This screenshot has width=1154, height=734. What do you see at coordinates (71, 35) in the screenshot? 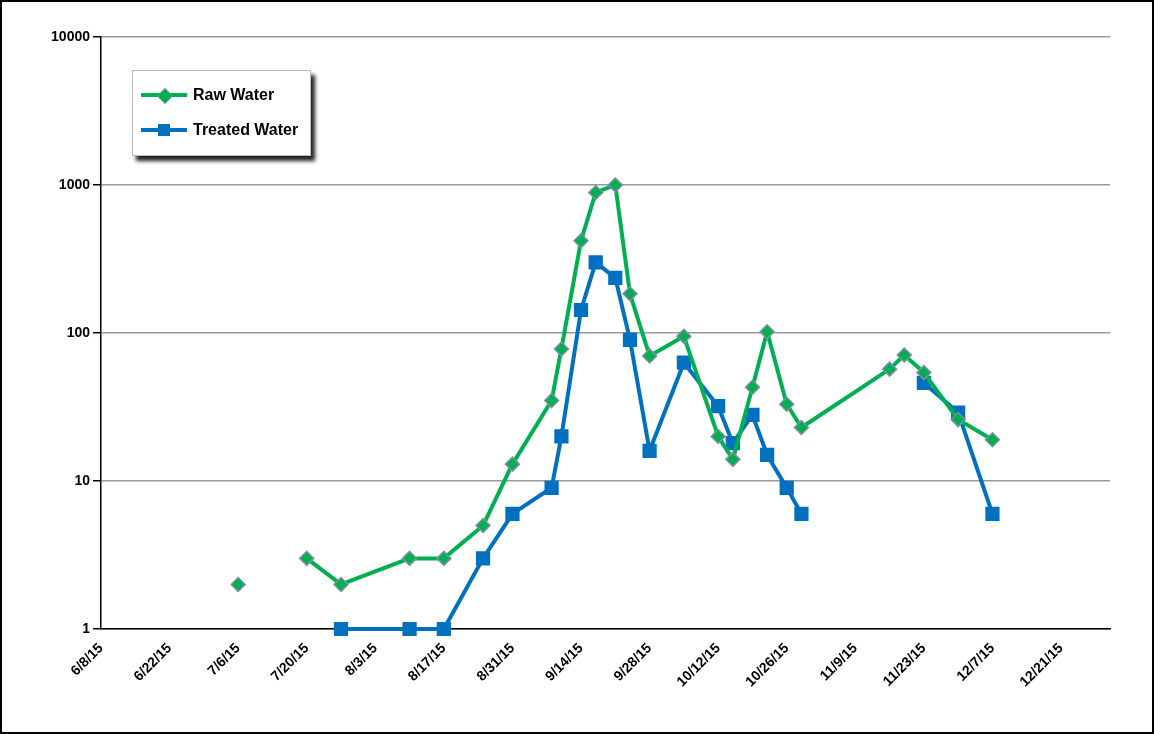
I see `y-tick-label: 10000` at bounding box center [71, 35].